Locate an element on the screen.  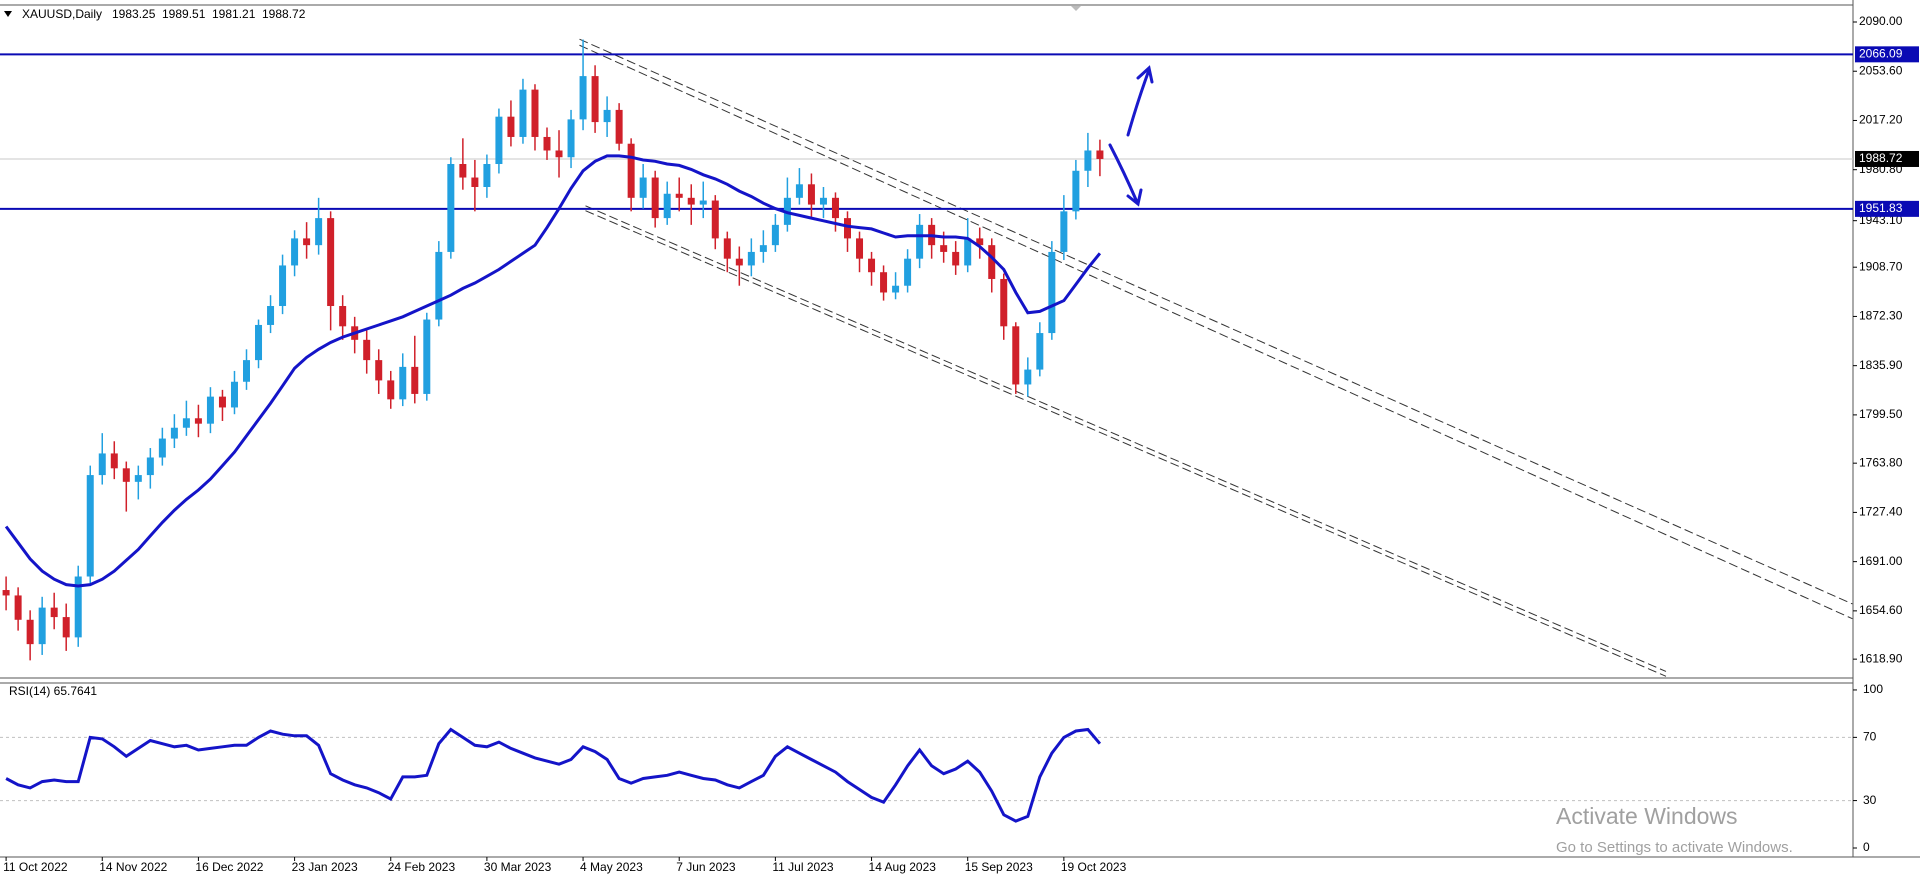
ohlc-value: 1989.51 is located at coordinates (184, 14).